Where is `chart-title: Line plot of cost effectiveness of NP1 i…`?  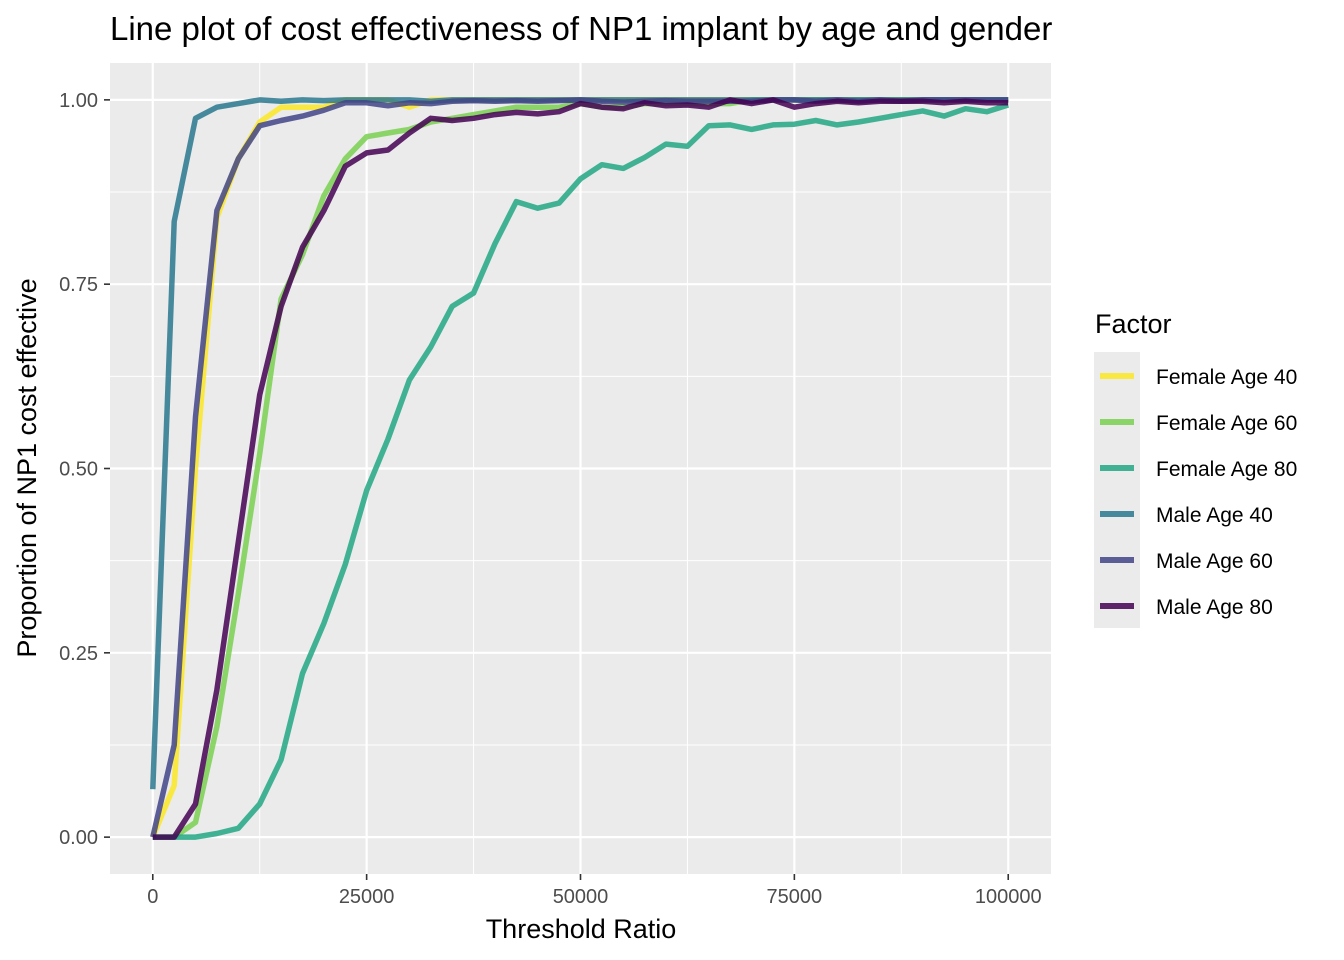 chart-title: Line plot of cost effectiveness of NP1 i… is located at coordinates (581, 28).